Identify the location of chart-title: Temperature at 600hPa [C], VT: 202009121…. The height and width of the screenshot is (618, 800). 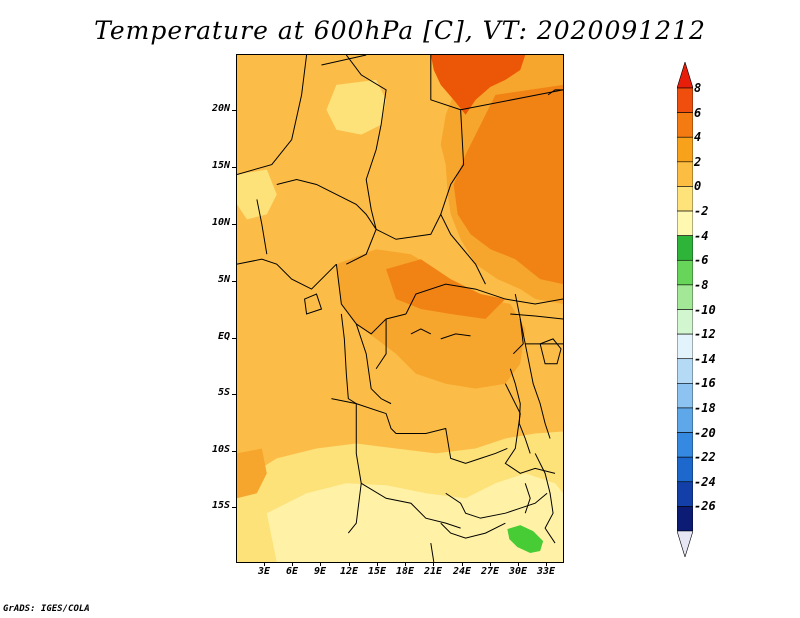
(400, 30).